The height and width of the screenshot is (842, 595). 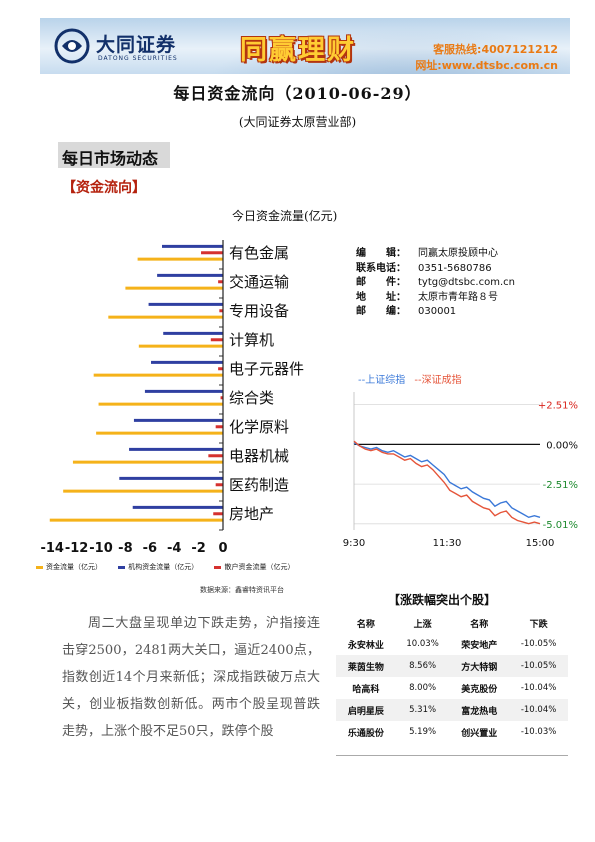 I want to click on contact-label: 邮 编：, so click(x=381, y=311).